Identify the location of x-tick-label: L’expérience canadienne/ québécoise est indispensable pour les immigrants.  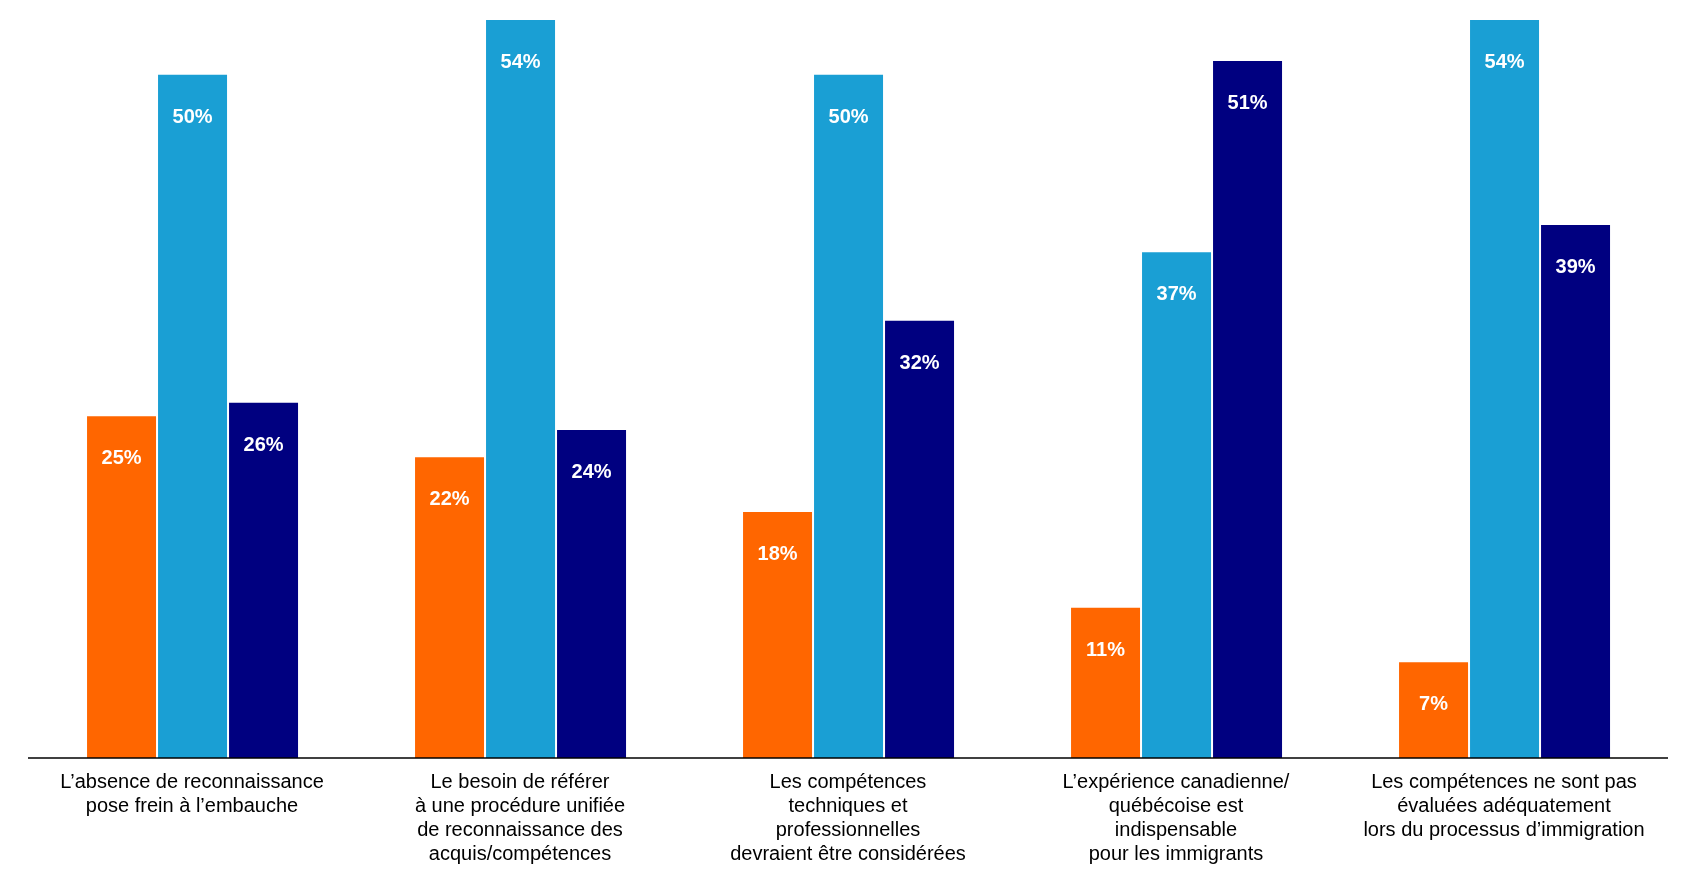
(1176, 817).